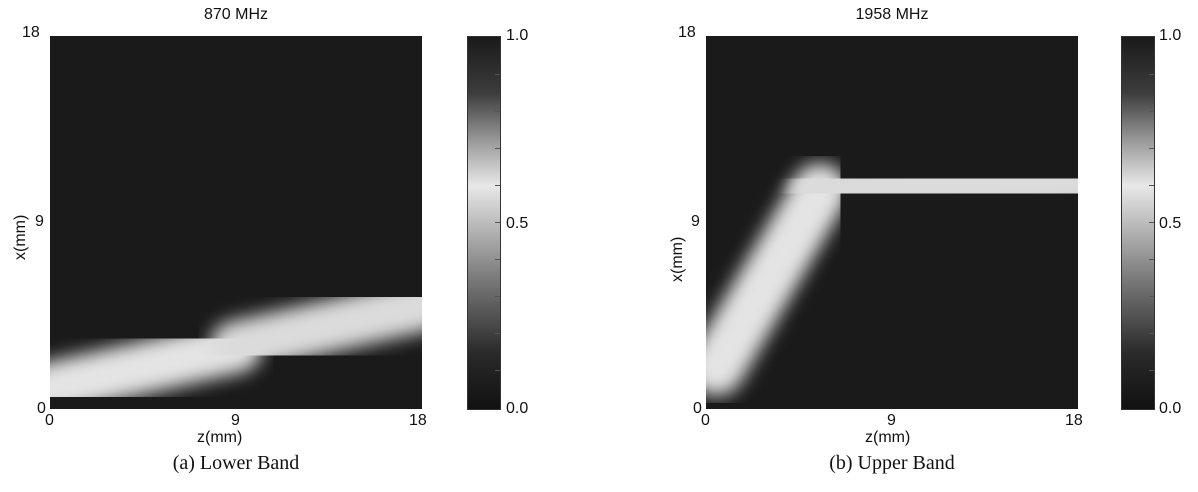 The width and height of the screenshot is (1198, 492). Describe the element at coordinates (236, 463) in the screenshot. I see `figure-caption: (a) Lower Band` at that location.